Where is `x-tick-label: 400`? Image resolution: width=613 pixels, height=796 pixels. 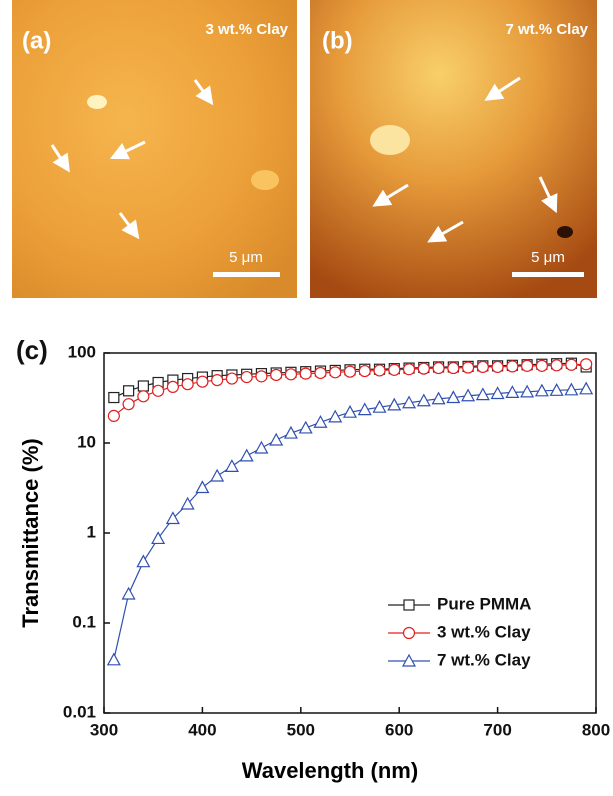
x-tick-label: 400 is located at coordinates (202, 729).